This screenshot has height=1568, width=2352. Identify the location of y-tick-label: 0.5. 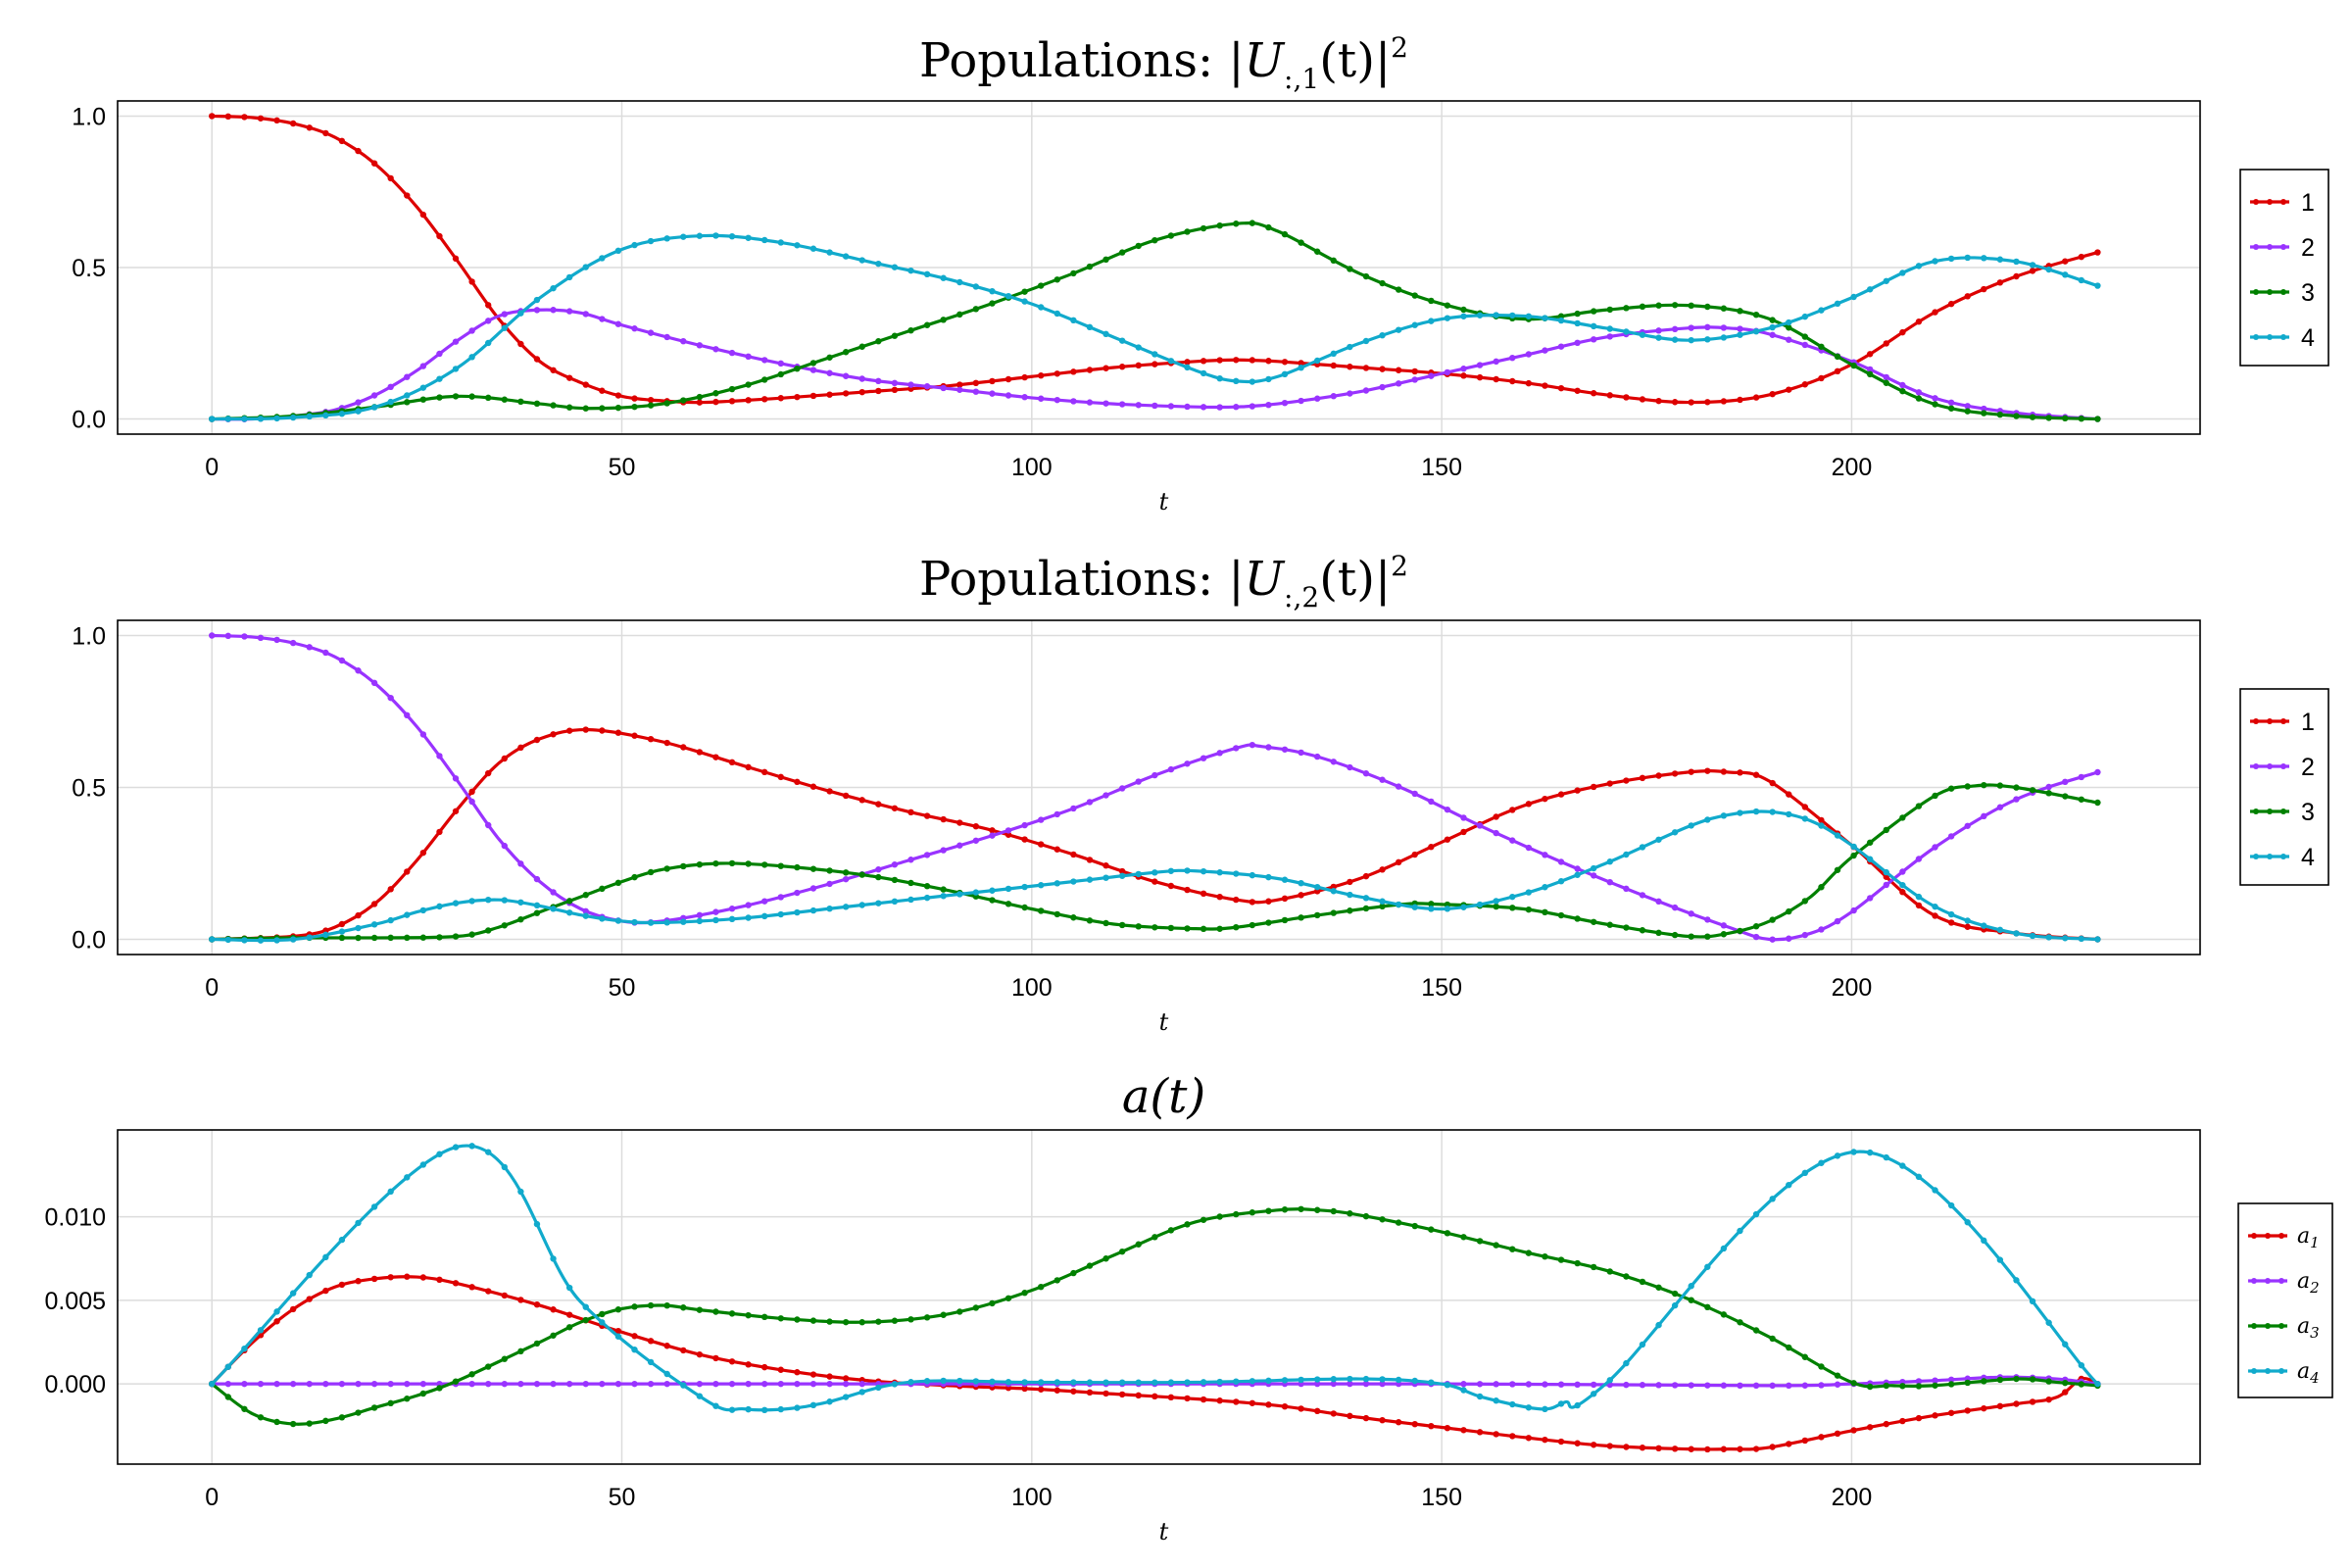
(89, 268).